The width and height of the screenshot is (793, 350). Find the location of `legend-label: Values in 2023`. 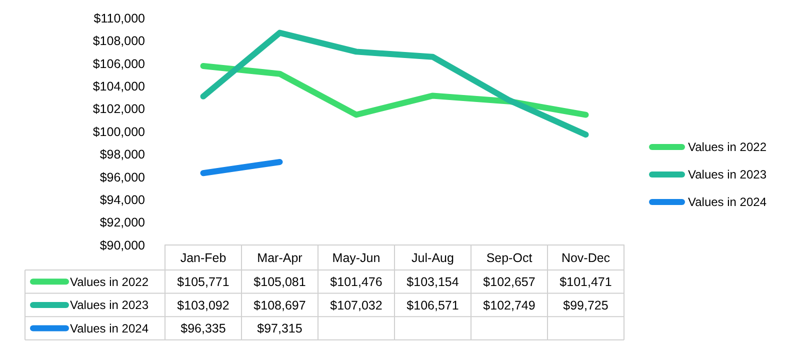

legend-label: Values in 2023 is located at coordinates (727, 175).